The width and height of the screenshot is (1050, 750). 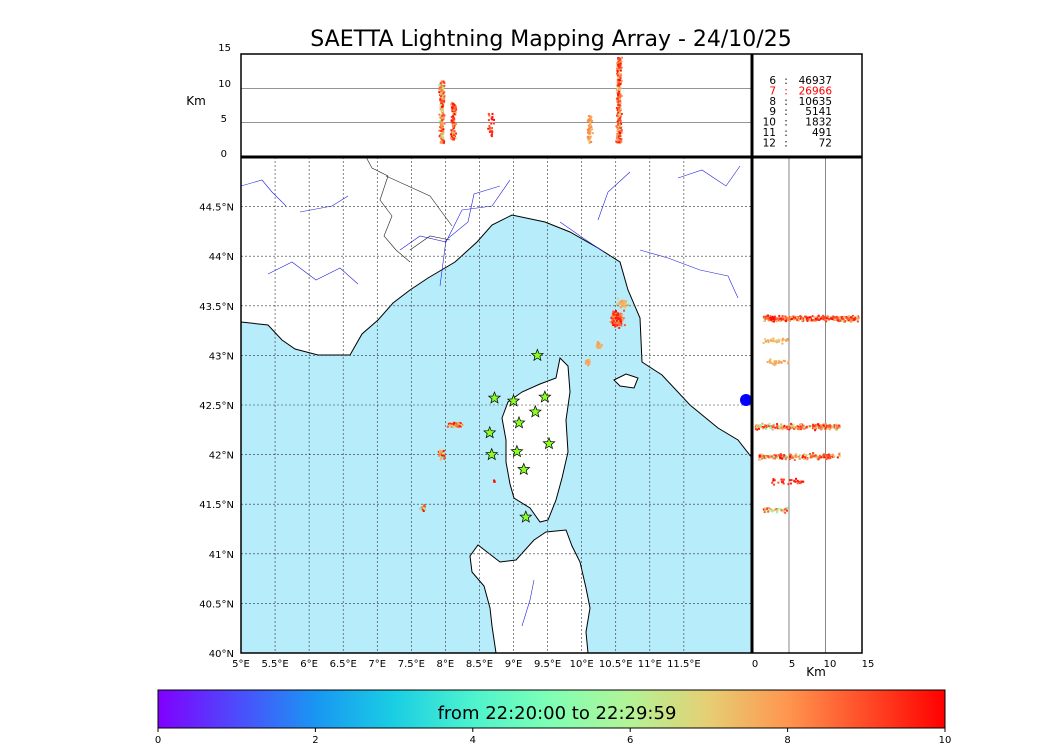 I want to click on latitude-tick-label: 41.5°N, so click(x=216, y=505).